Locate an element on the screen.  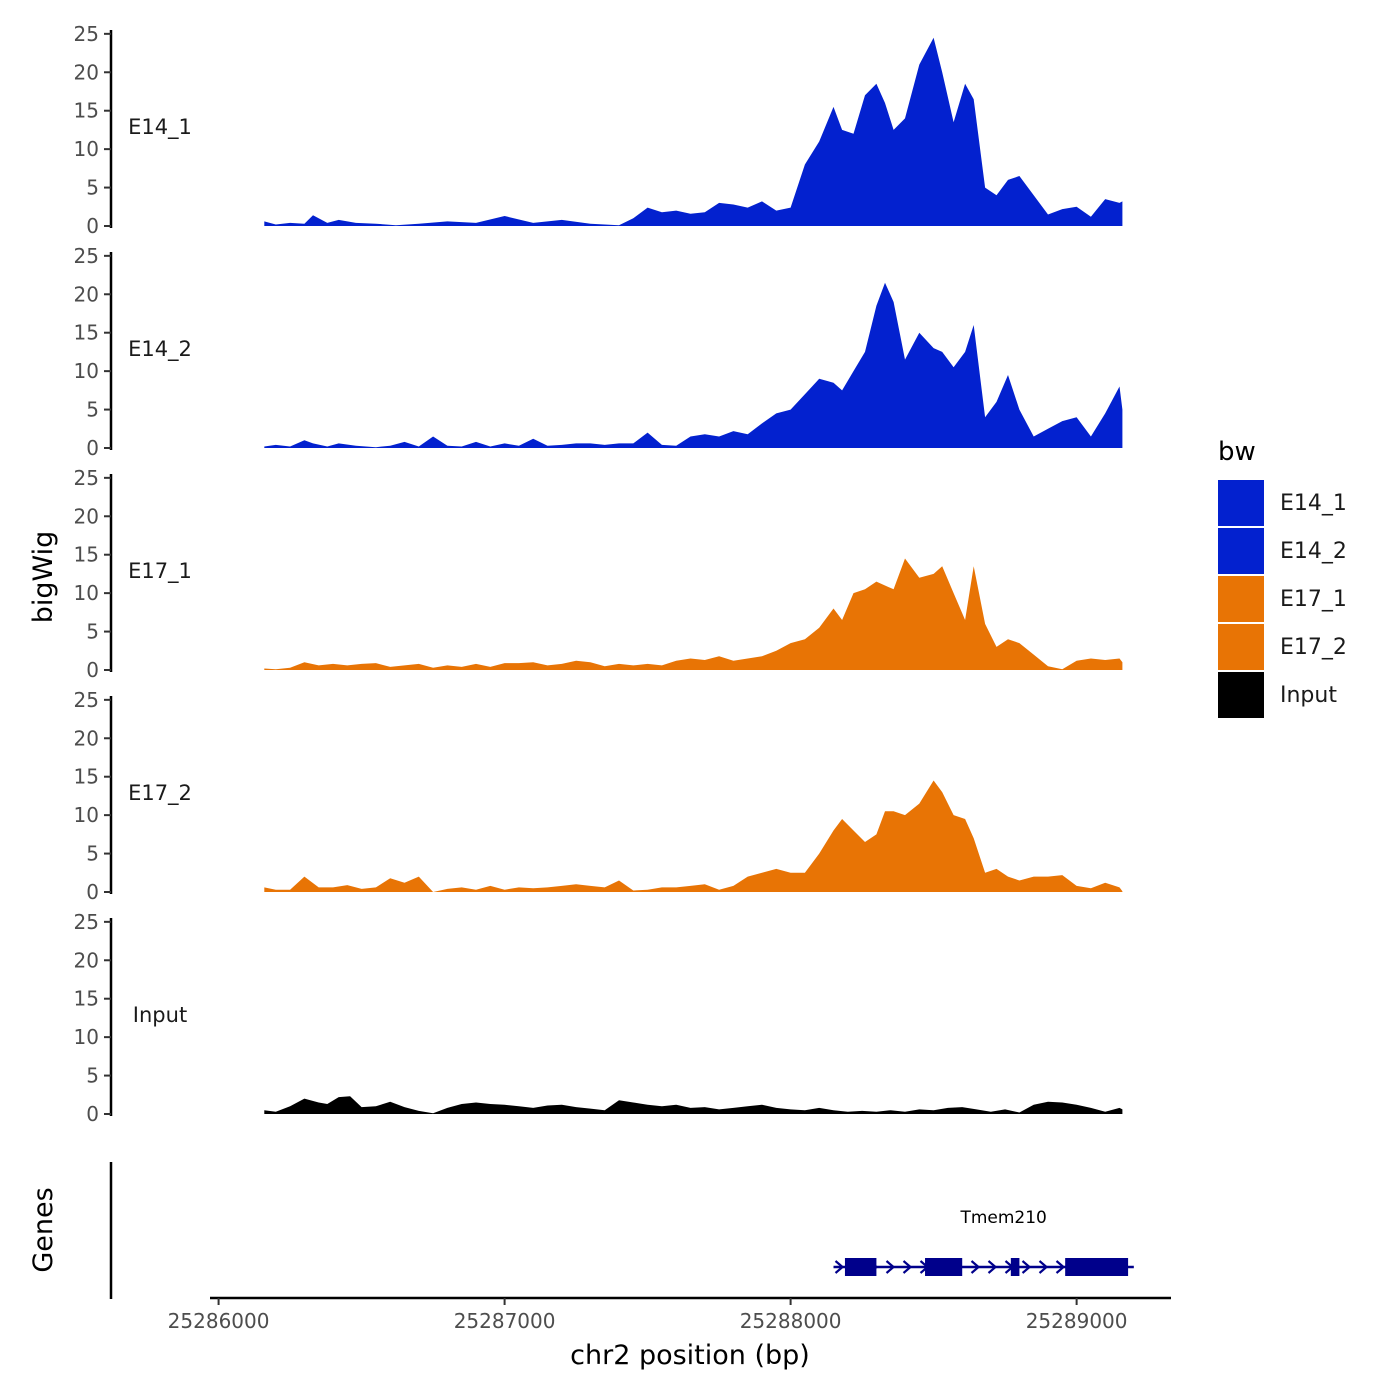
x-axis-title: chr2 position (bp) is located at coordinates (690, 1355).